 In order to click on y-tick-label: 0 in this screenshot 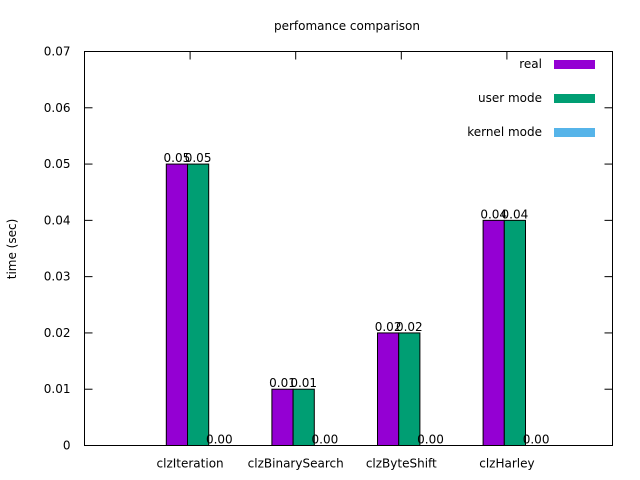, I will do `click(67, 446)`.